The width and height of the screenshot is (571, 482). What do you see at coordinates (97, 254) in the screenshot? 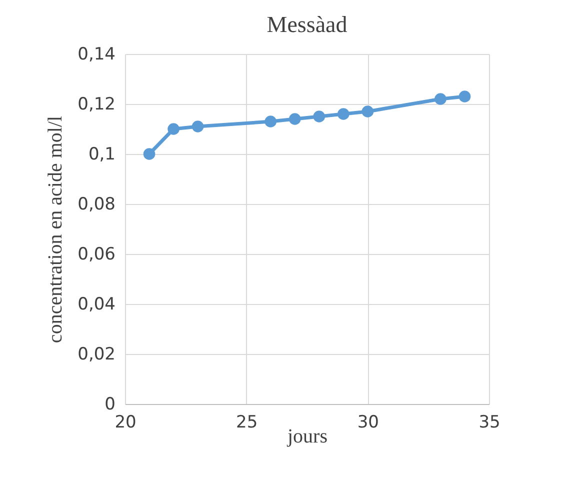
I see `y-tick-label: 0,06` at bounding box center [97, 254].